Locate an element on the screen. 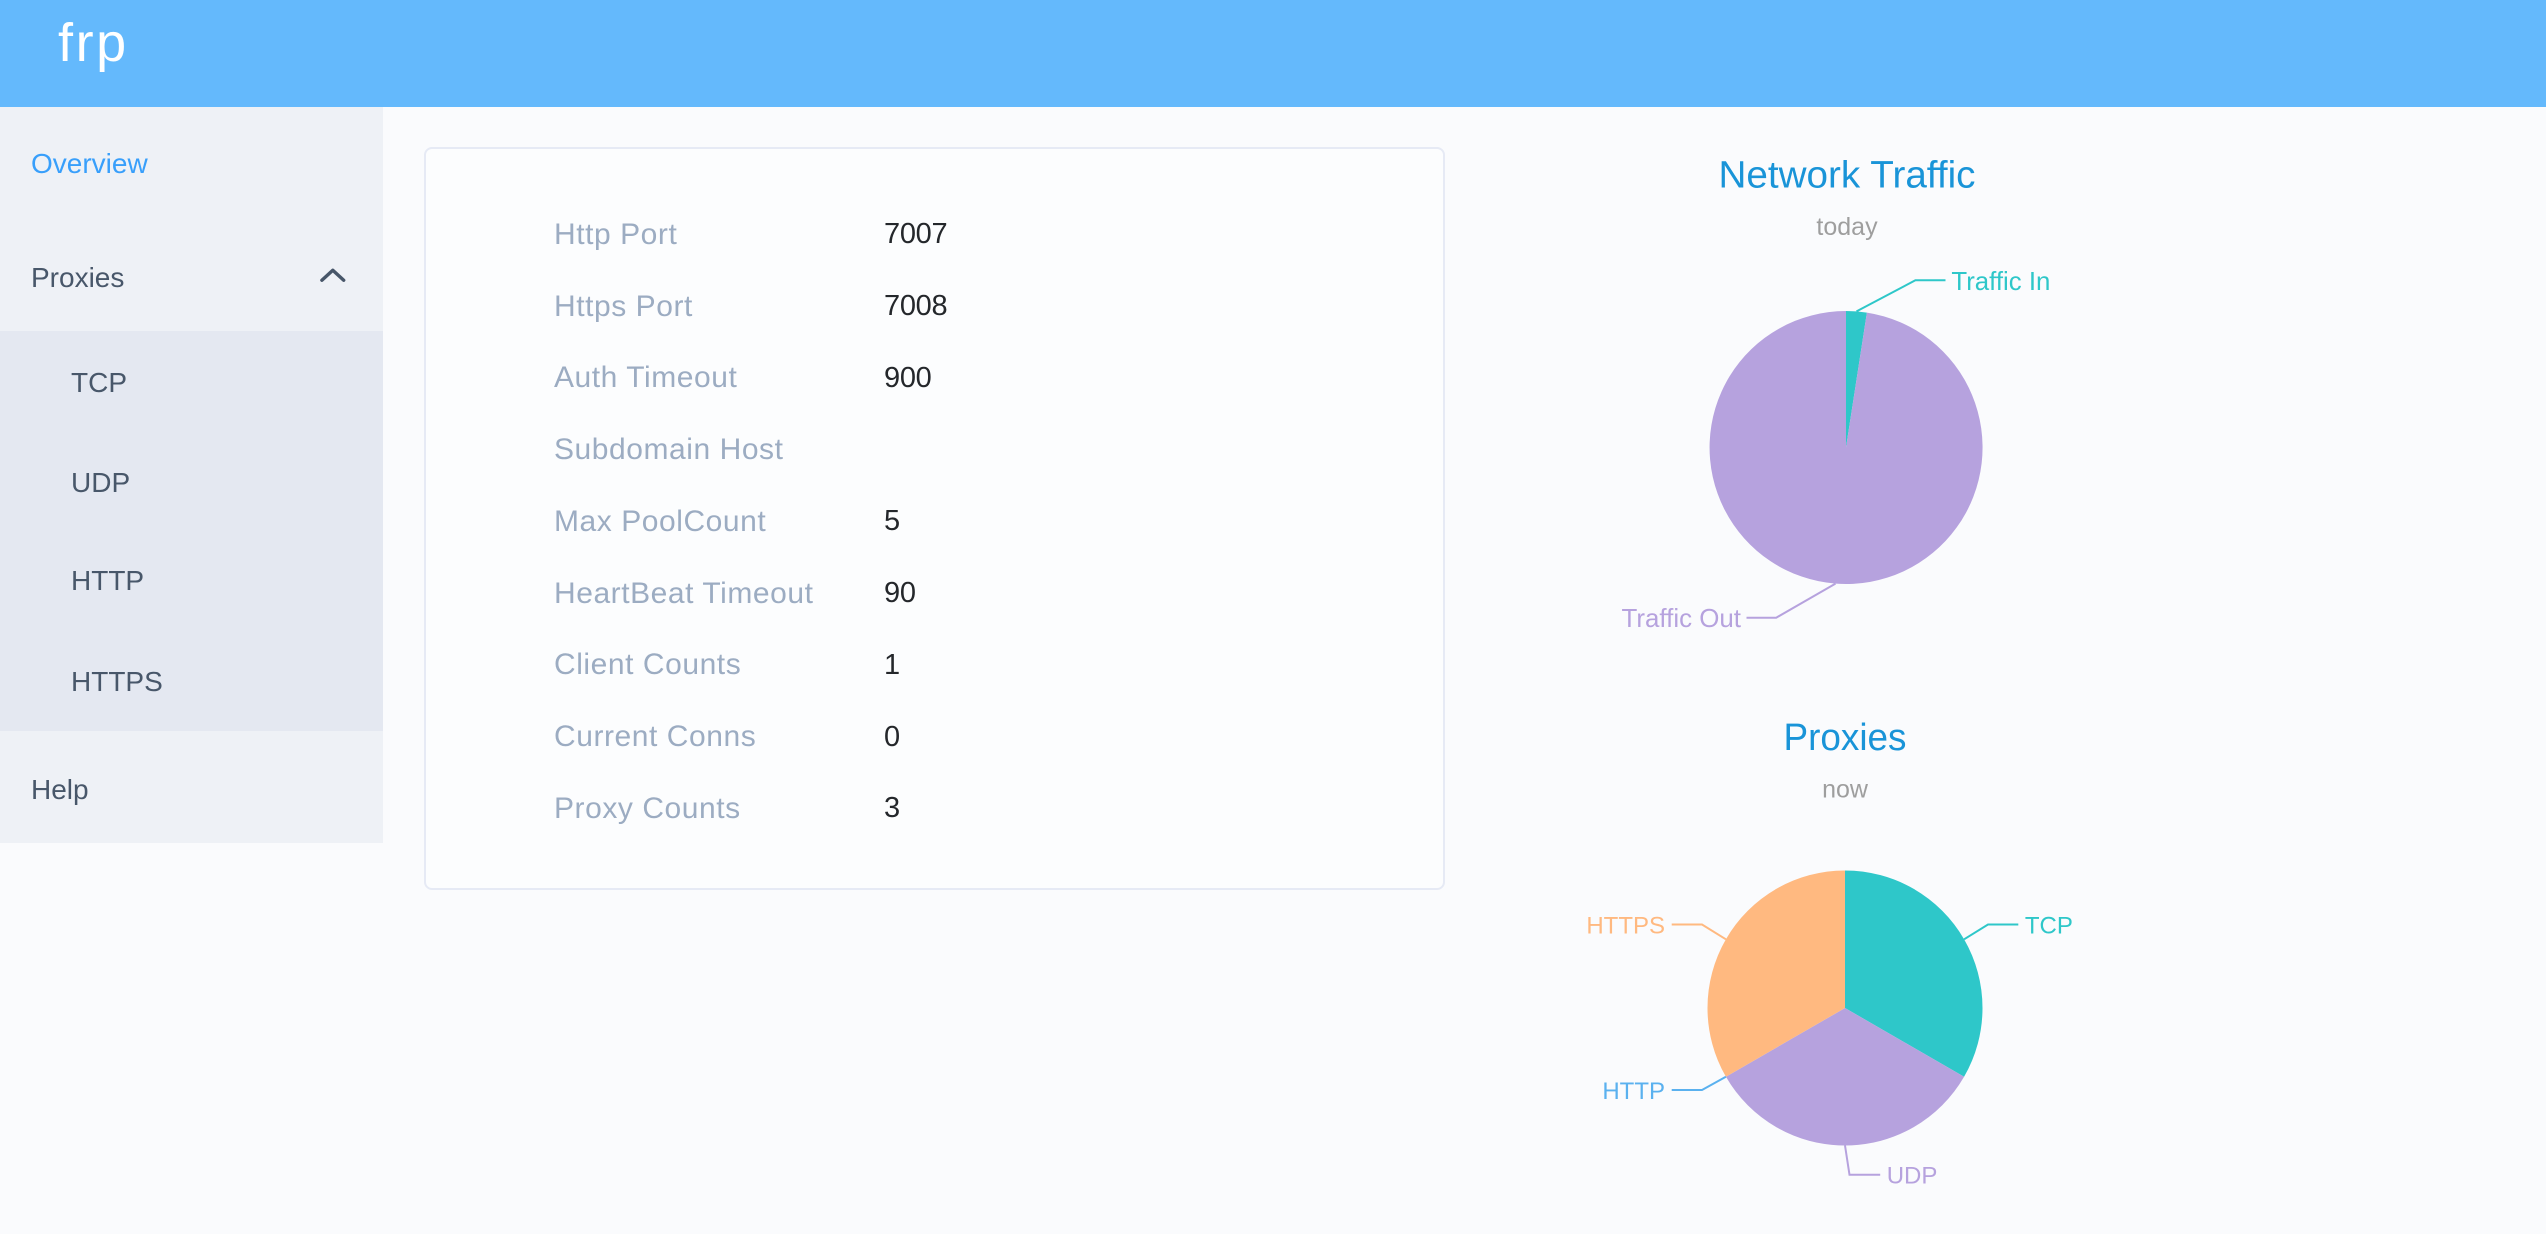 This screenshot has height=1234, width=2546. svg-text: Traffic In is located at coordinates (2000, 281).